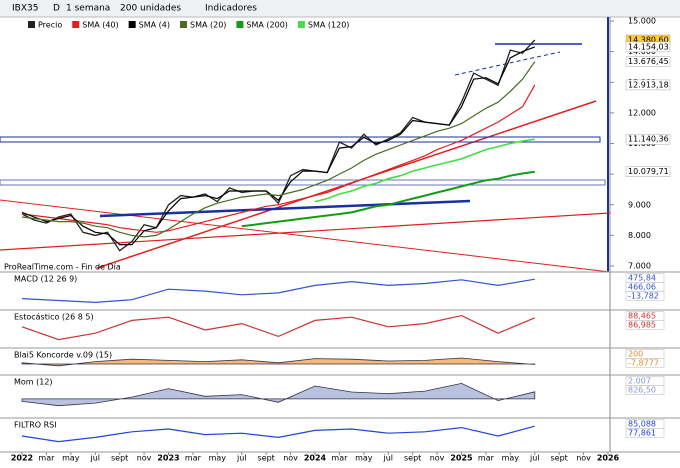 The width and height of the screenshot is (680, 468). Describe the element at coordinates (642, 278) in the screenshot. I see `value-tag-label: 475,84` at that location.